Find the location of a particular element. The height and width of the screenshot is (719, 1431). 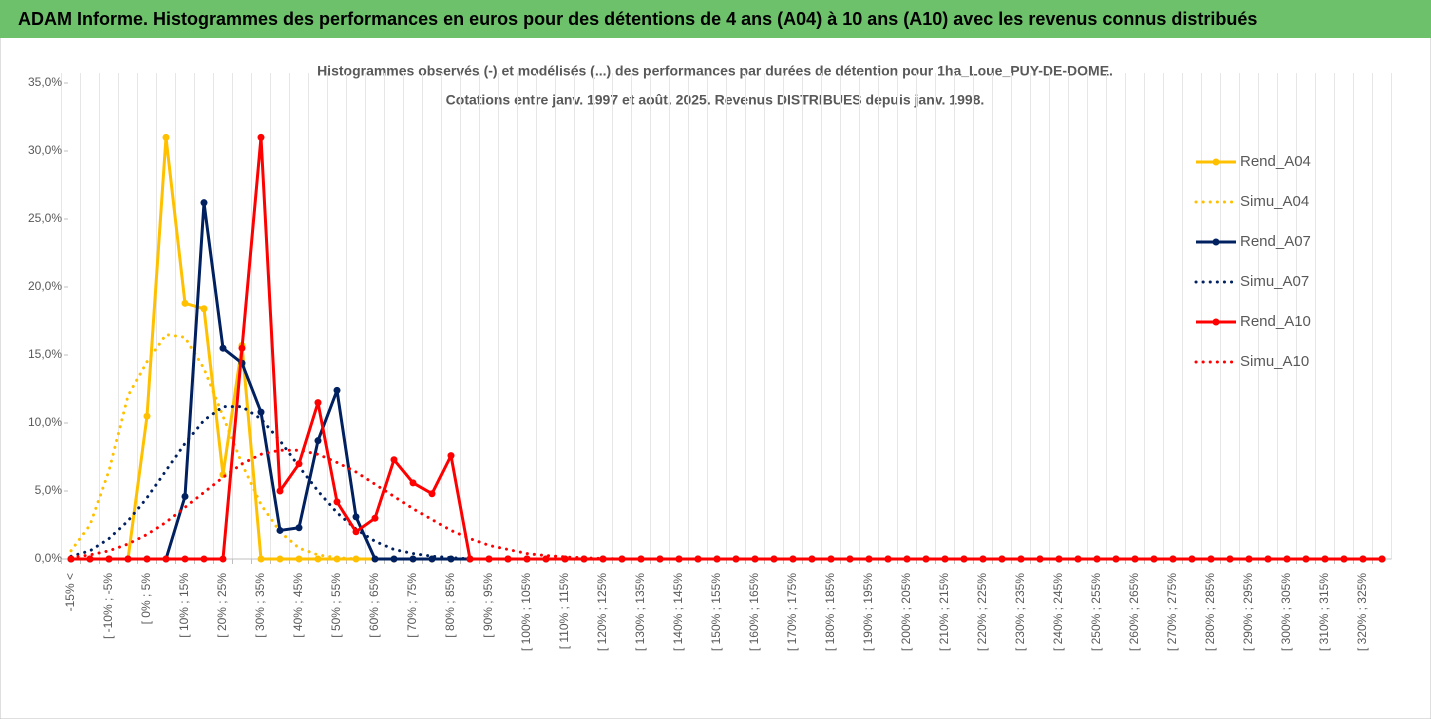

x-tick-label: [ 220% ; 225% is located at coordinates (982, 612).